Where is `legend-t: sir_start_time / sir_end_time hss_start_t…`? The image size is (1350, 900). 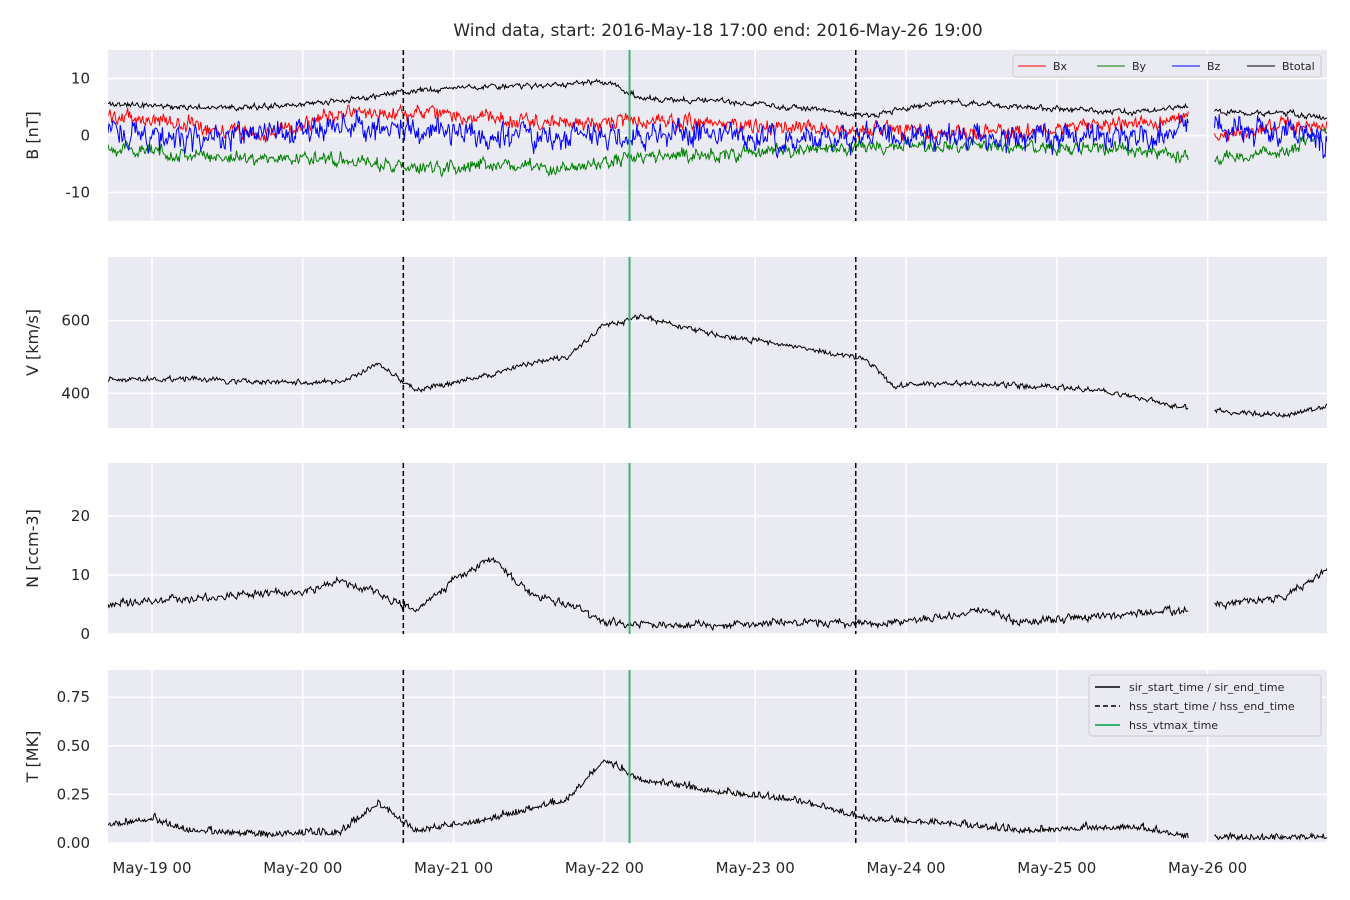
legend-t: sir_start_time / sir_end_time hss_start_t… is located at coordinates (1205, 705).